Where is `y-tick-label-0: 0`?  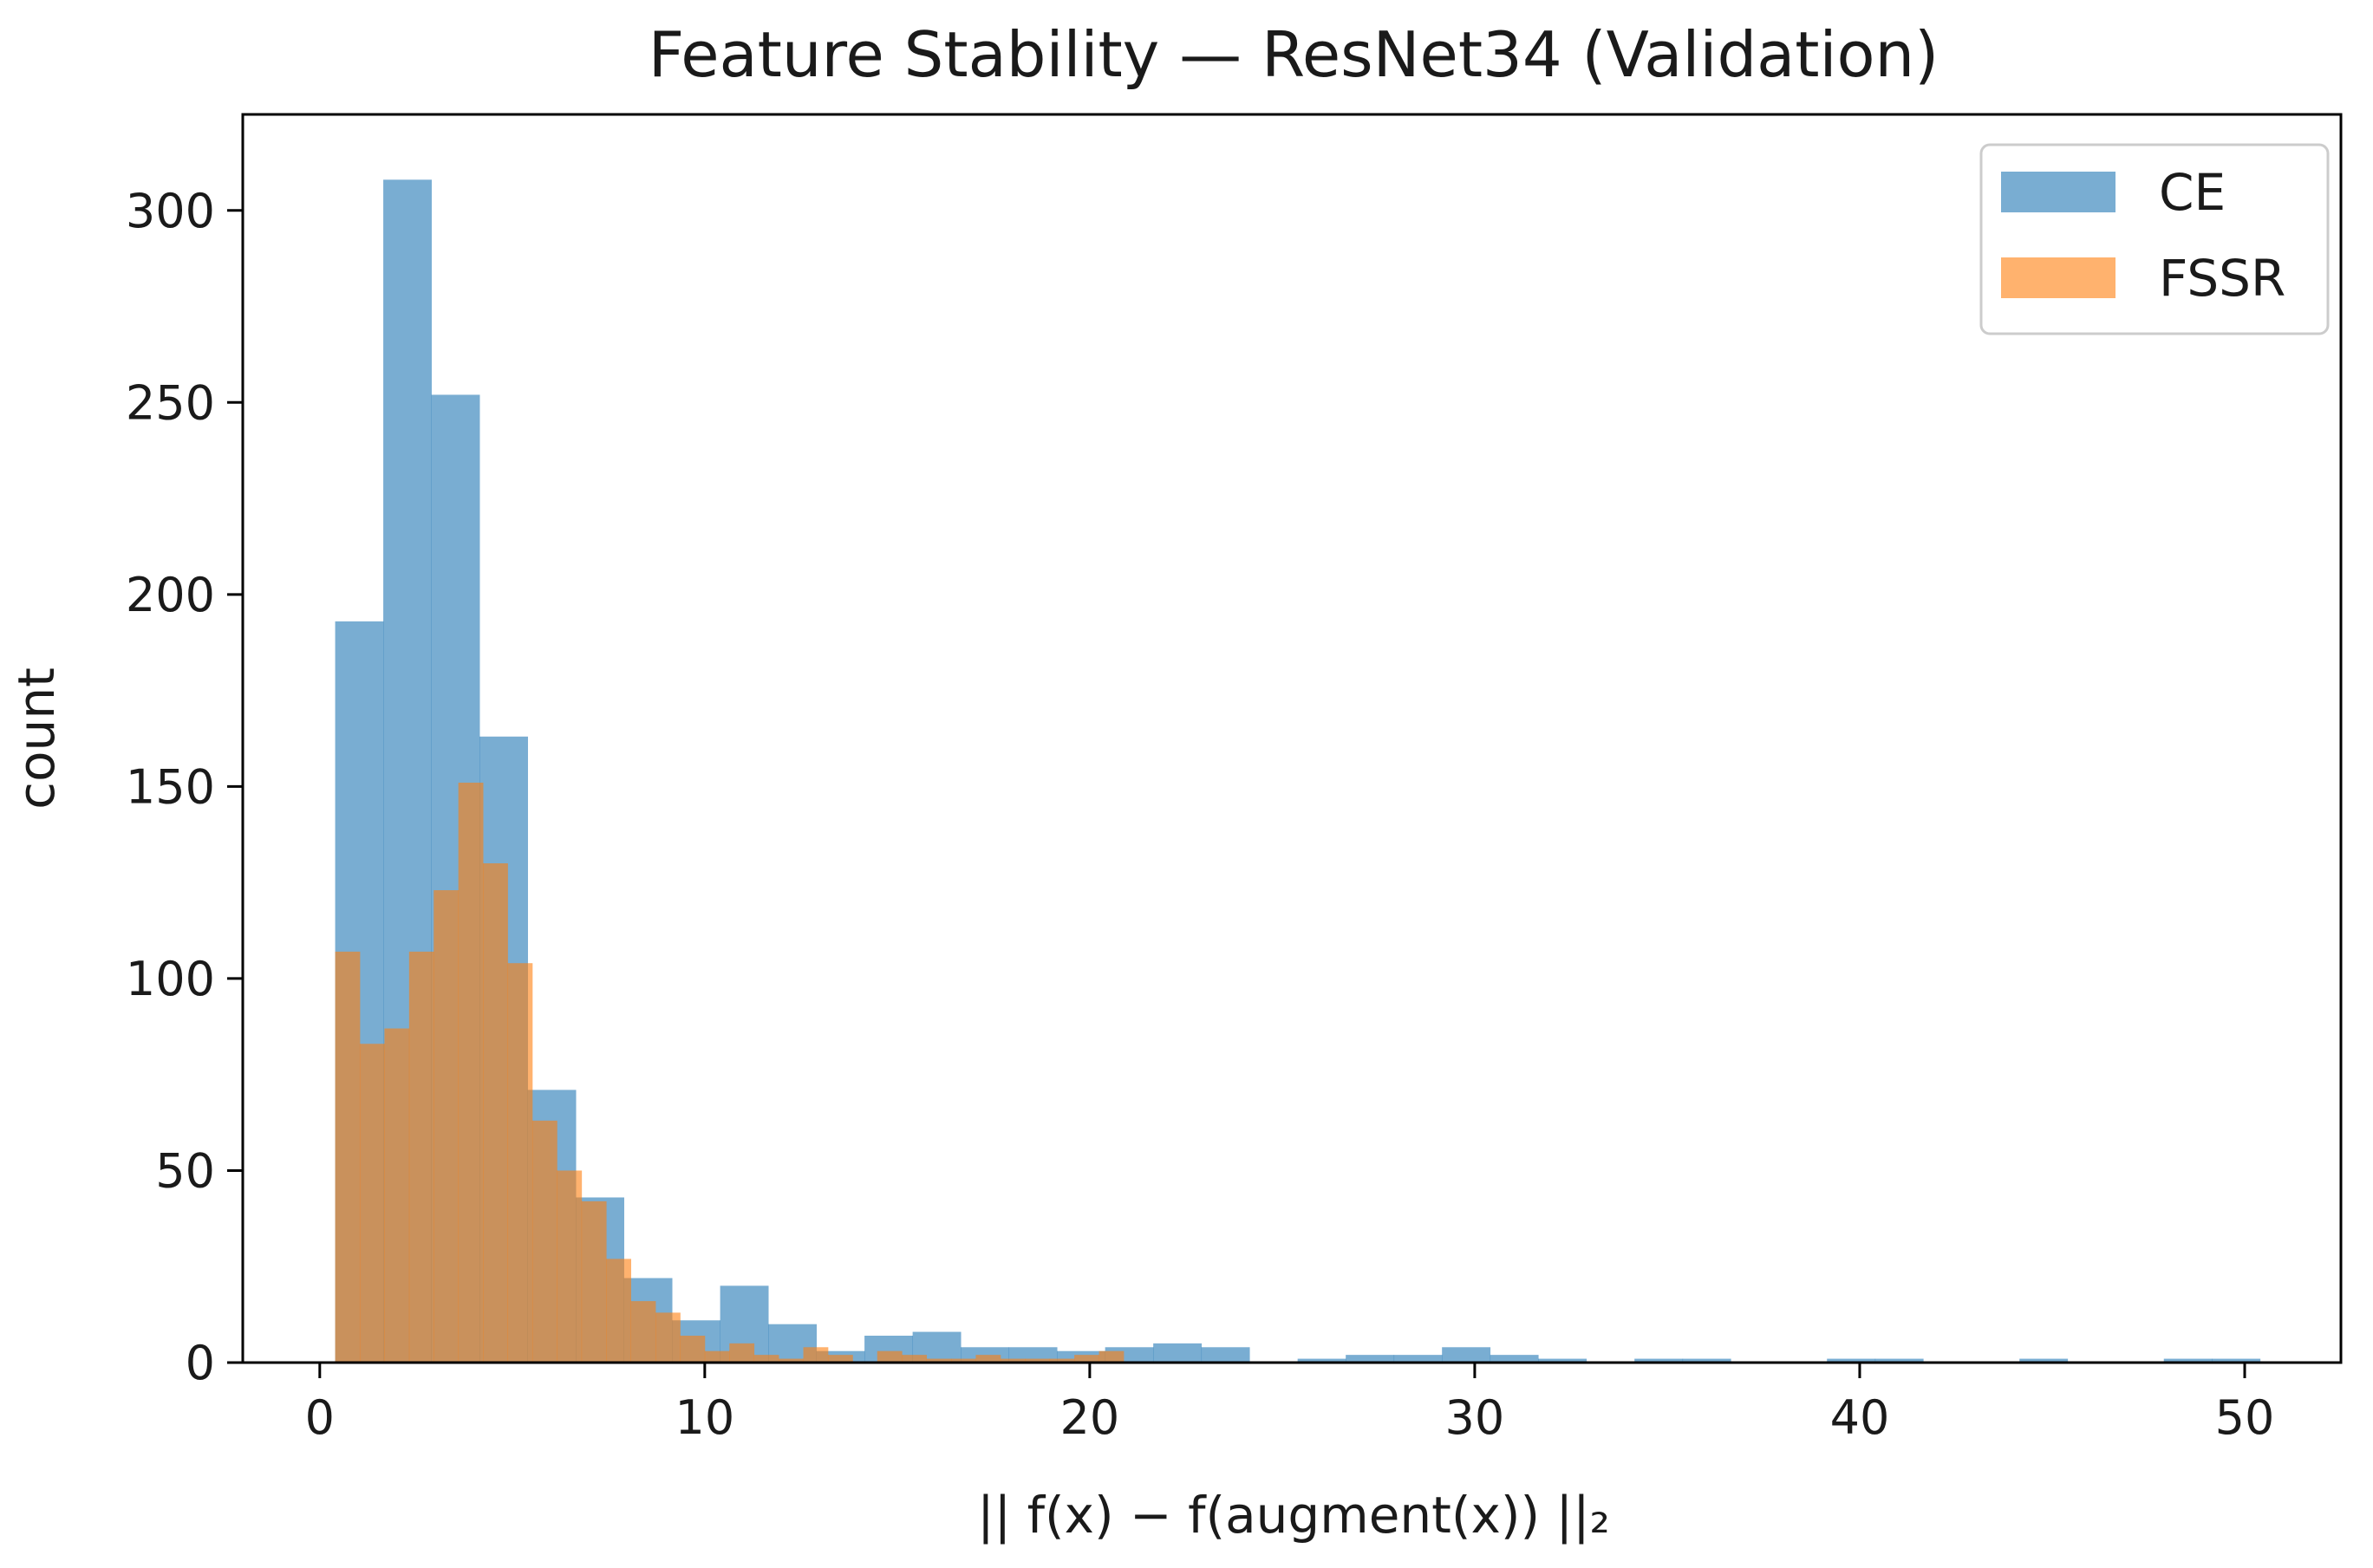
y-tick-label-0: 0 is located at coordinates (200, 1363).